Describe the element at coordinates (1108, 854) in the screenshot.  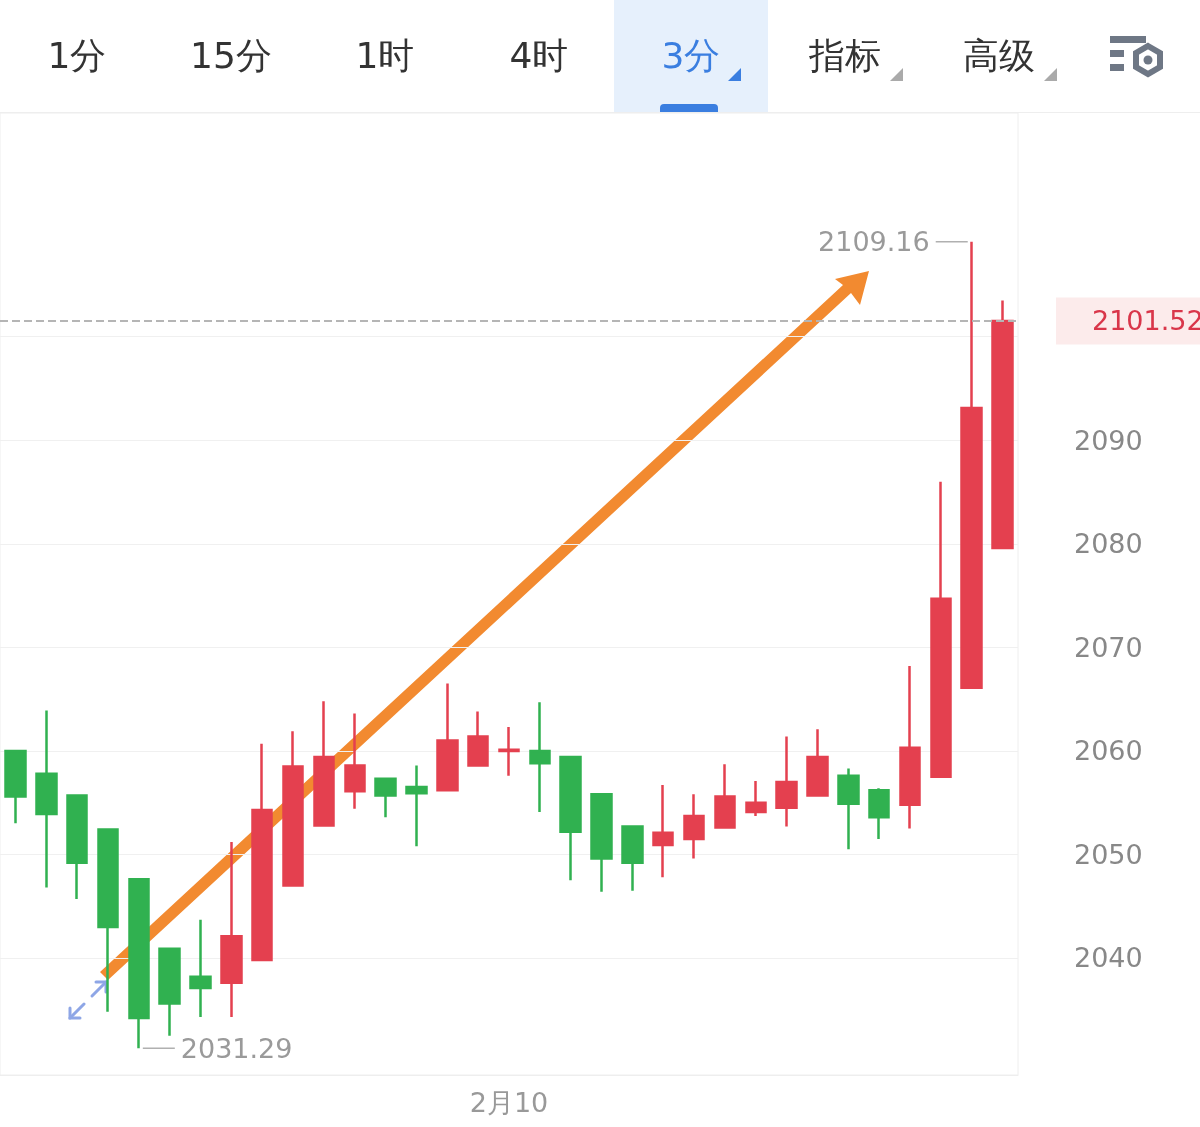
I see `y-tick-label: 2050` at that location.